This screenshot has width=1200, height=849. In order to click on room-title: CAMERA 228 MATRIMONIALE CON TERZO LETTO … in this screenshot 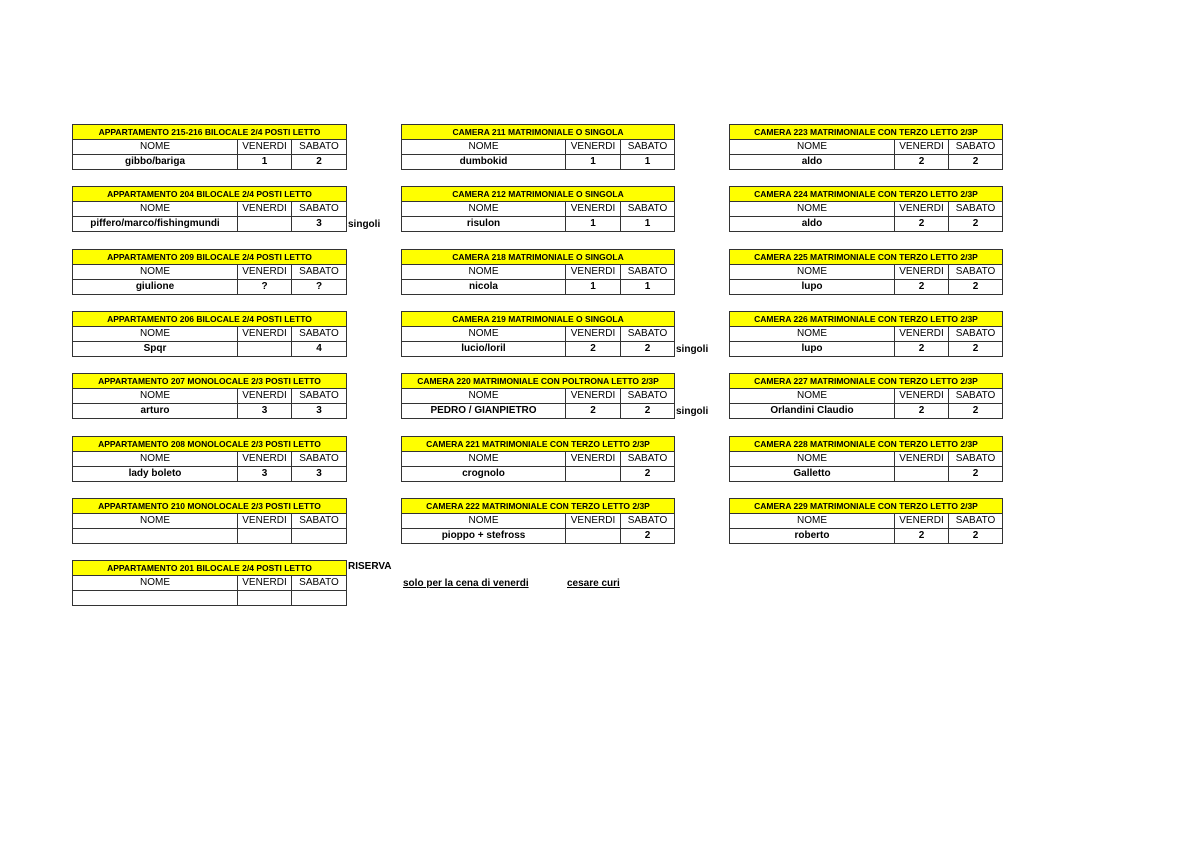, I will do `click(866, 444)`.